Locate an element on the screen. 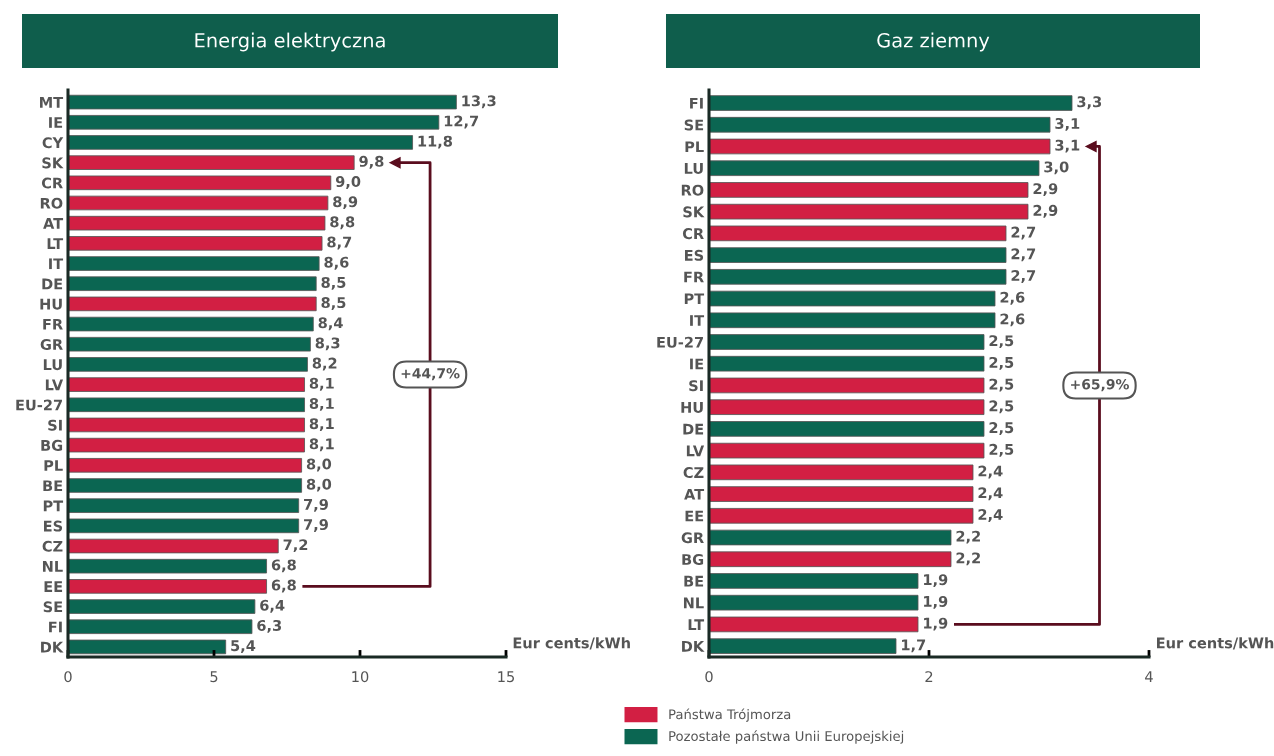 Image resolution: width=1274 pixels, height=756 pixels. y-tick-label: DE is located at coordinates (52, 284).